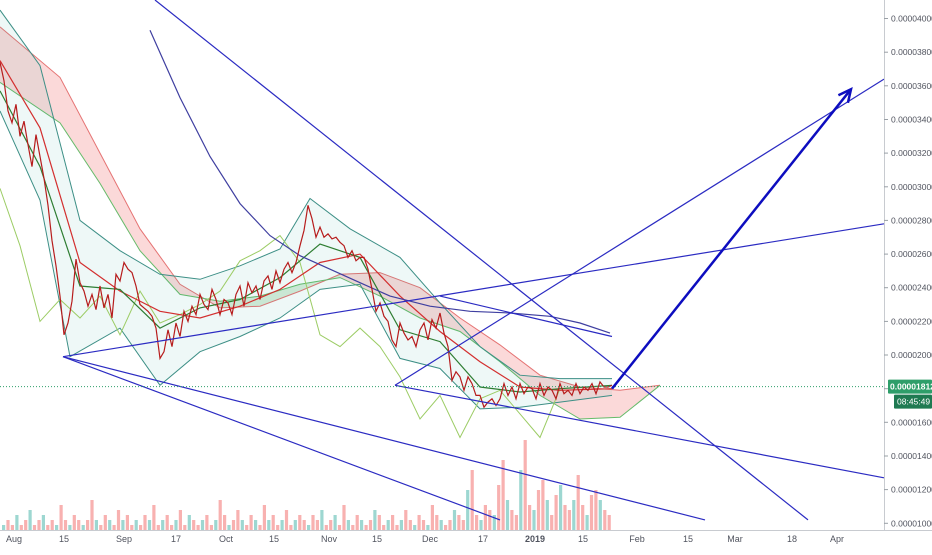 This screenshot has width=932, height=555. Describe the element at coordinates (911, 86) in the screenshot. I see `y-tick-label: 0.00003600` at that location.